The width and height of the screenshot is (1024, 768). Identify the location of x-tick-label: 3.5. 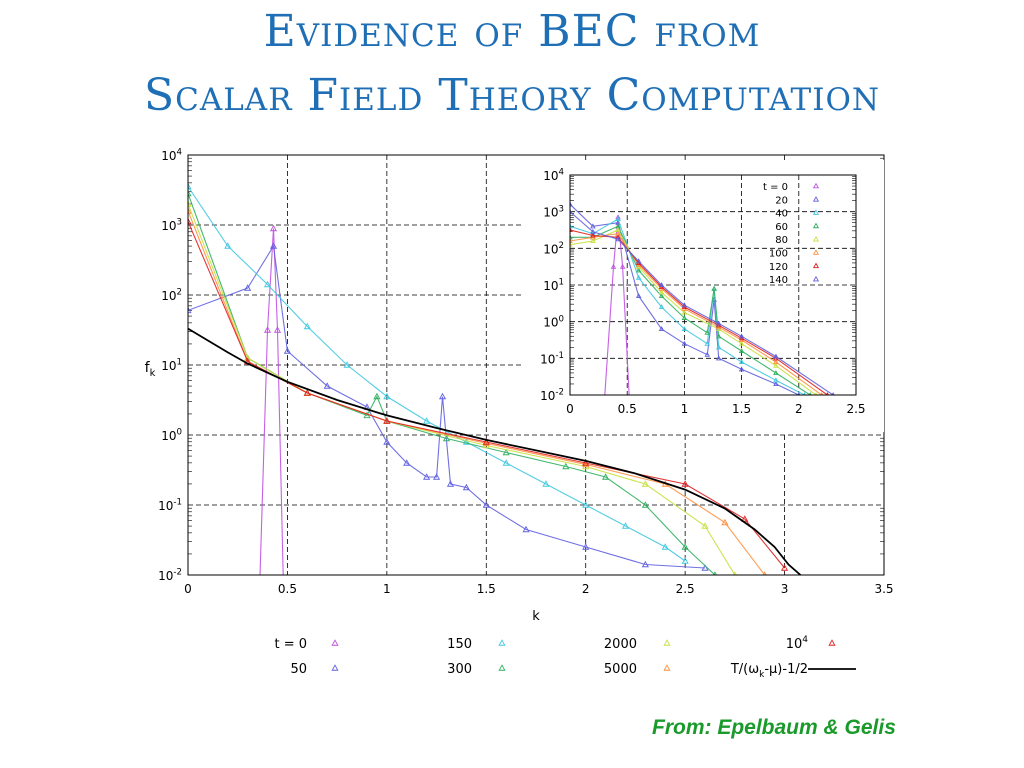
(883, 589).